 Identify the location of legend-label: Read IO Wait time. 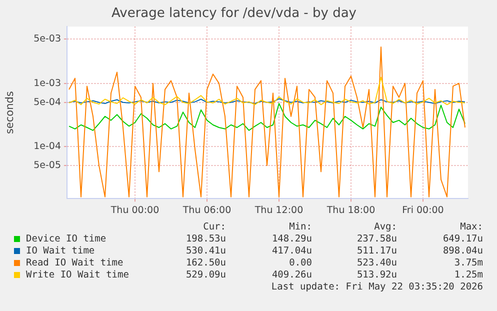
(75, 262).